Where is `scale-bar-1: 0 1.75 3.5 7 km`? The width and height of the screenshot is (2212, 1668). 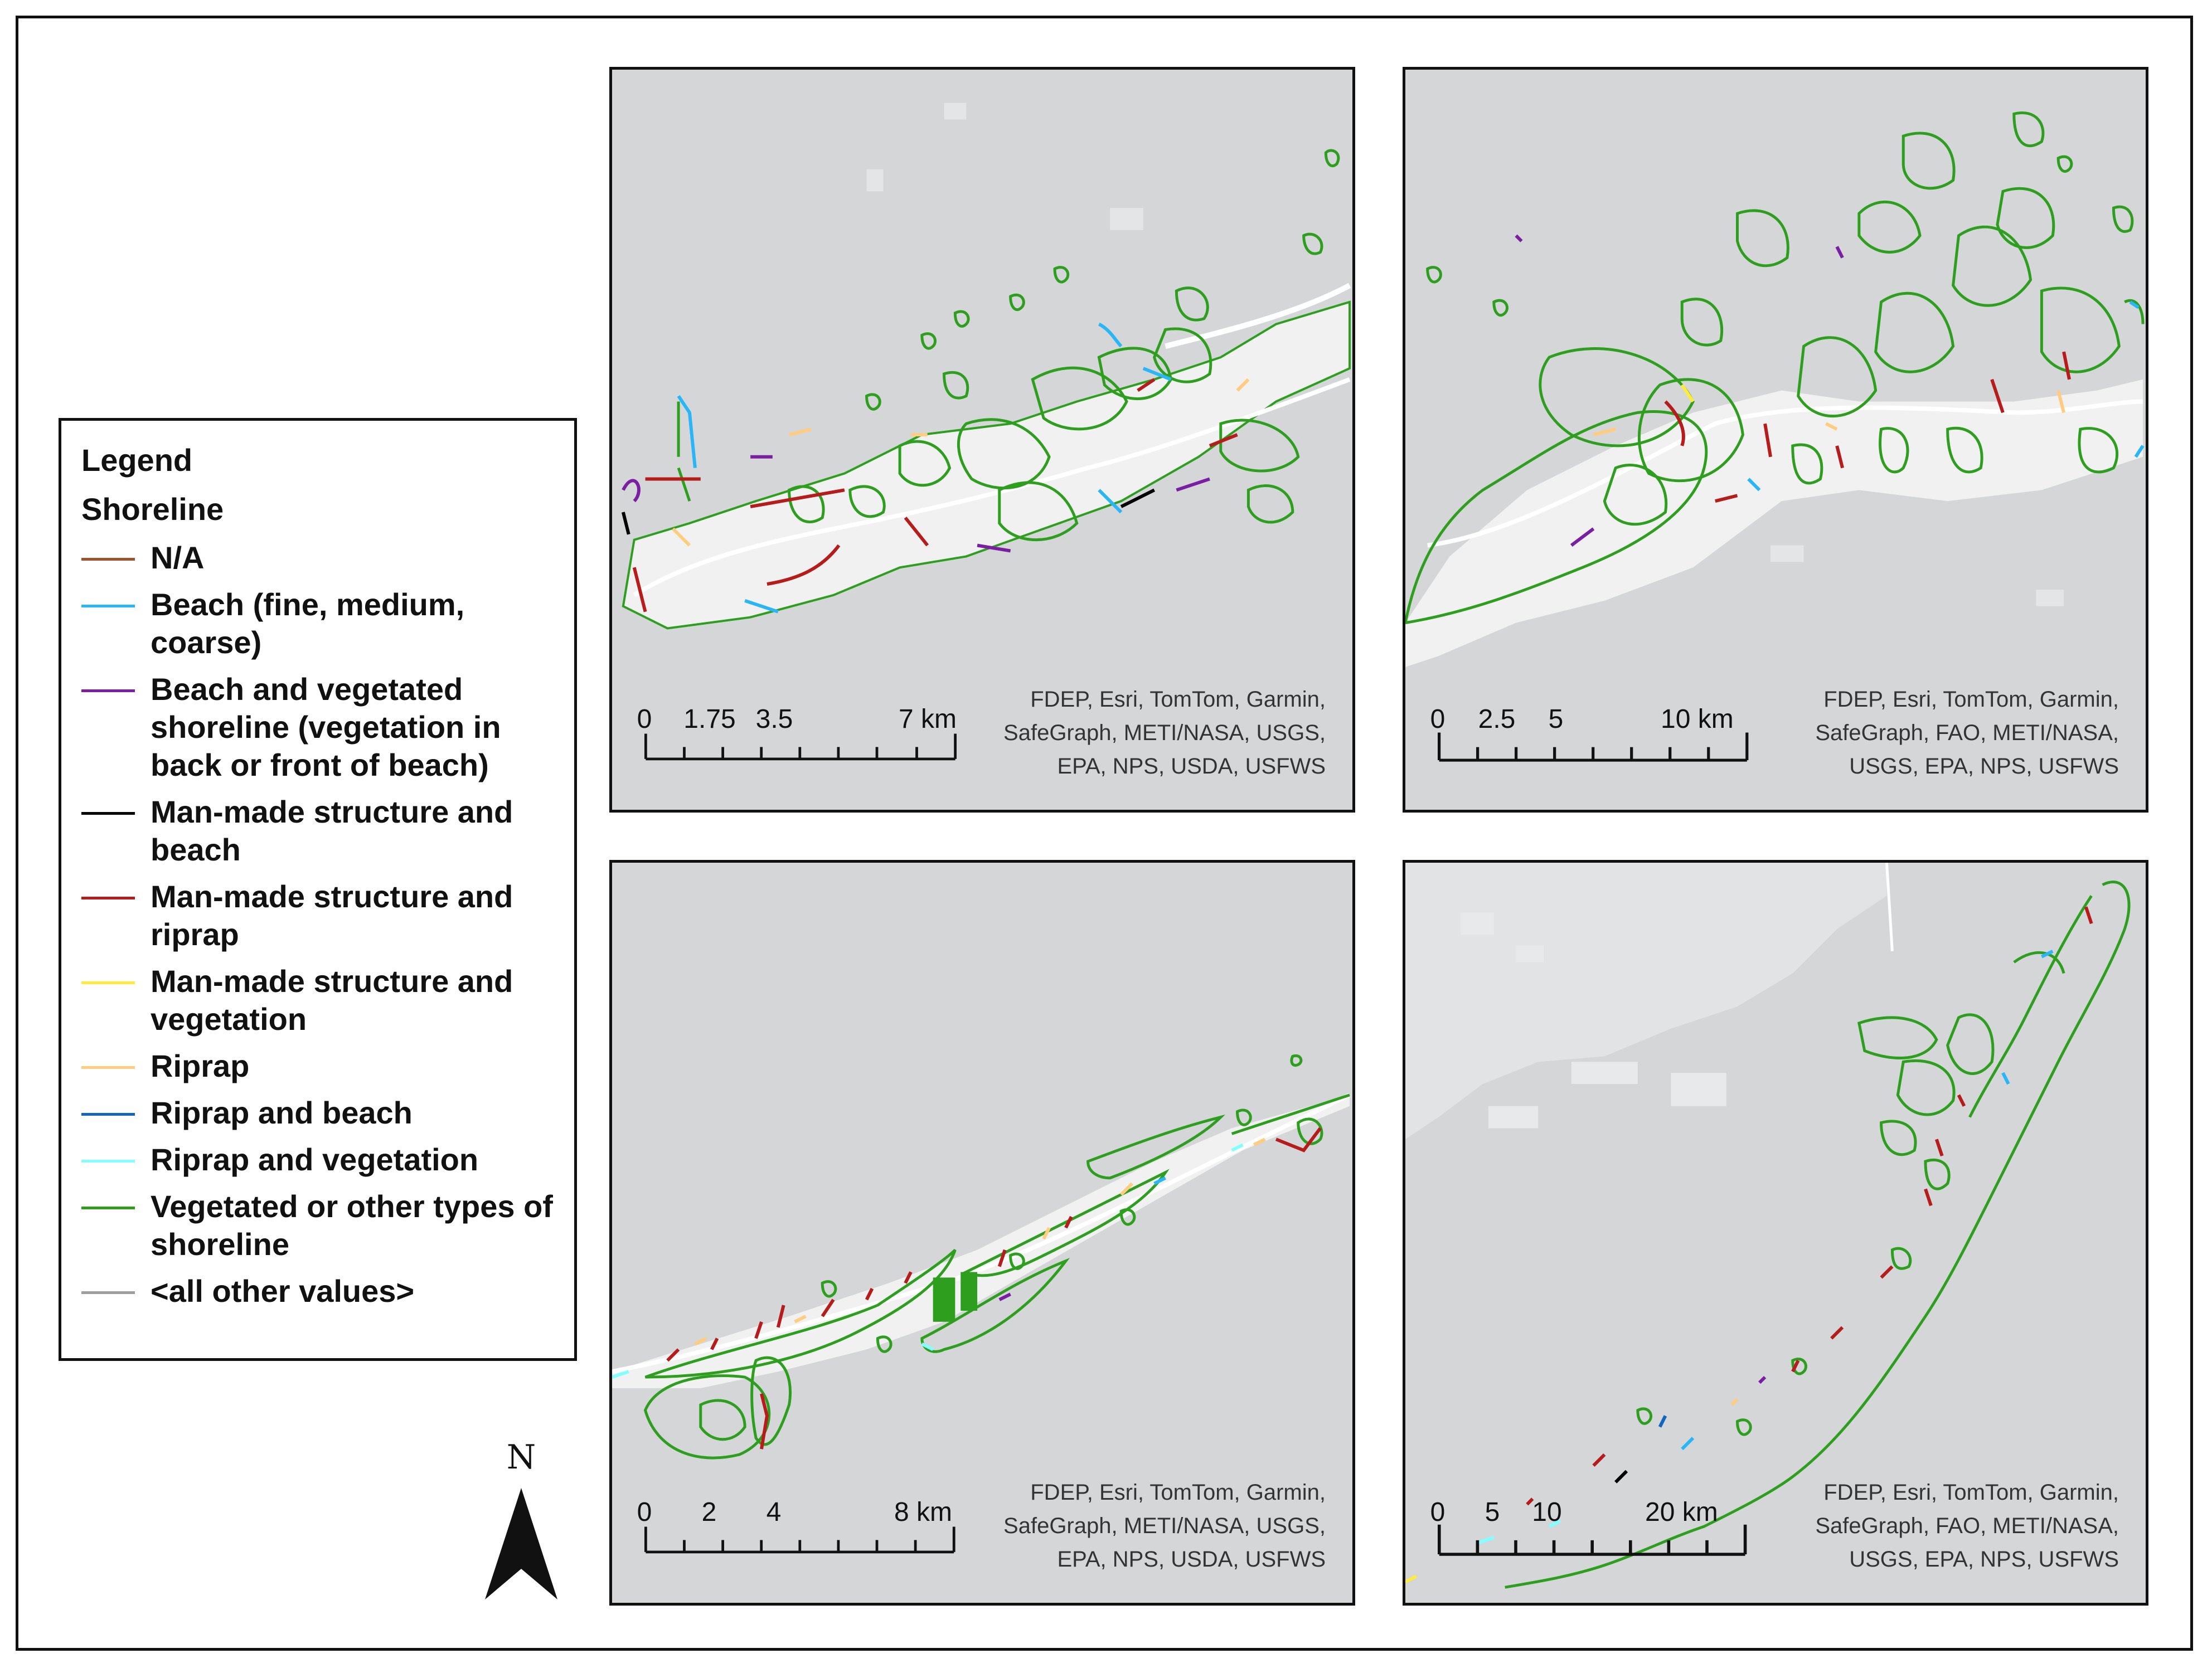
scale-bar-1: 0 1.75 3.5 7 km is located at coordinates (797, 745).